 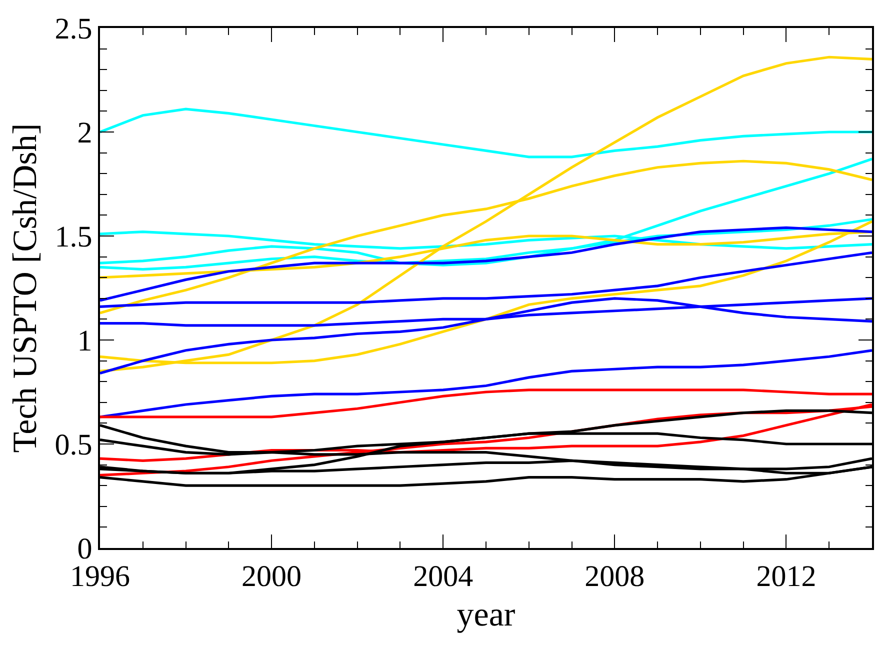 What do you see at coordinates (272, 576) in the screenshot?
I see `x-tick-label: 2000` at bounding box center [272, 576].